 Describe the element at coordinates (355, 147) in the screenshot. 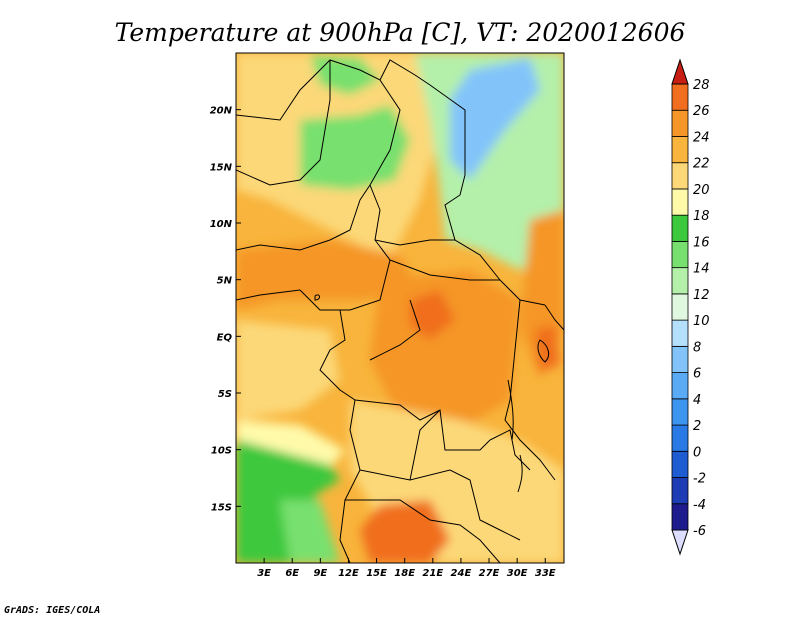

I see `region-sahel-green` at that location.